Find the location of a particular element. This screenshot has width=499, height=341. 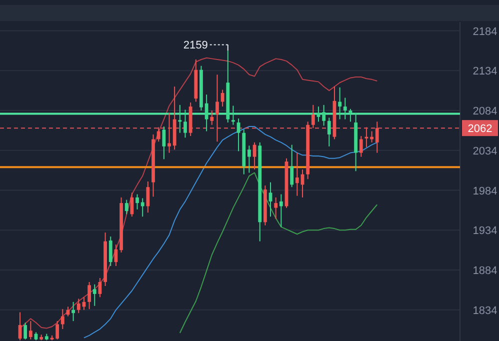

annotation: 2159 is located at coordinates (195, 46).